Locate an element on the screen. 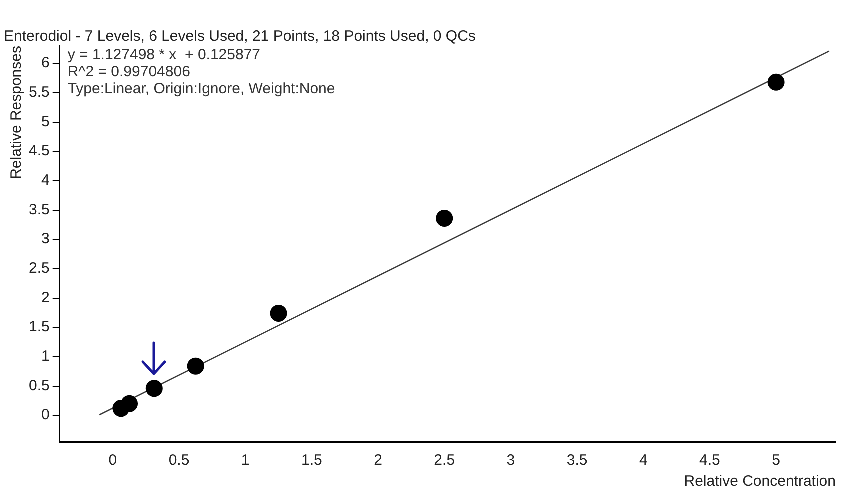  x-tick-label: 2.5 is located at coordinates (445, 461).